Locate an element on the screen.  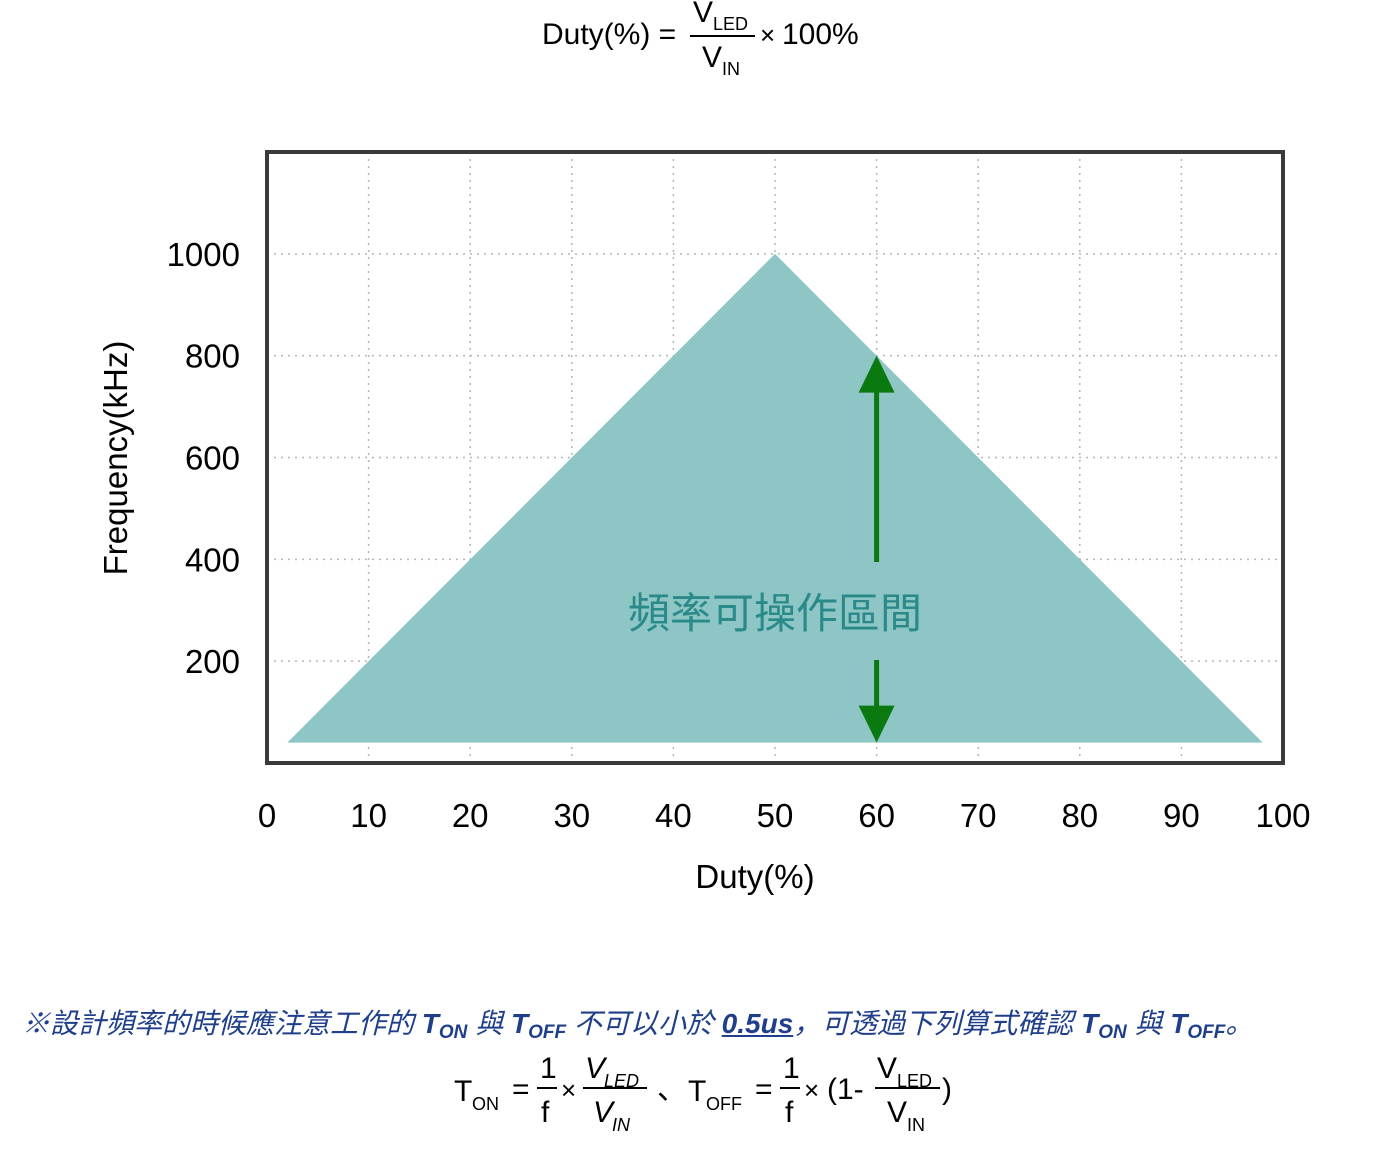
note-suffix: ，可透過下列算式確認 is located at coordinates (933, 1023).